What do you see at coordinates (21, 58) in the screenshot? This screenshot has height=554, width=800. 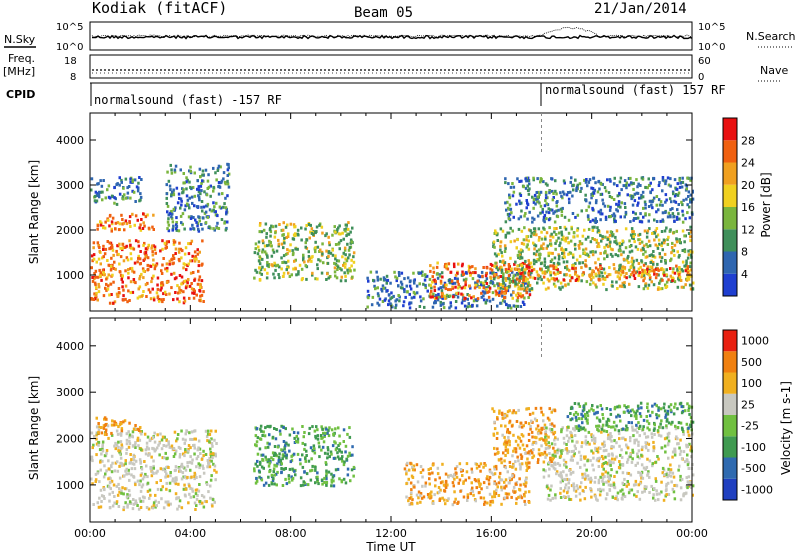 I see `freq-label: Freq.` at bounding box center [21, 58].